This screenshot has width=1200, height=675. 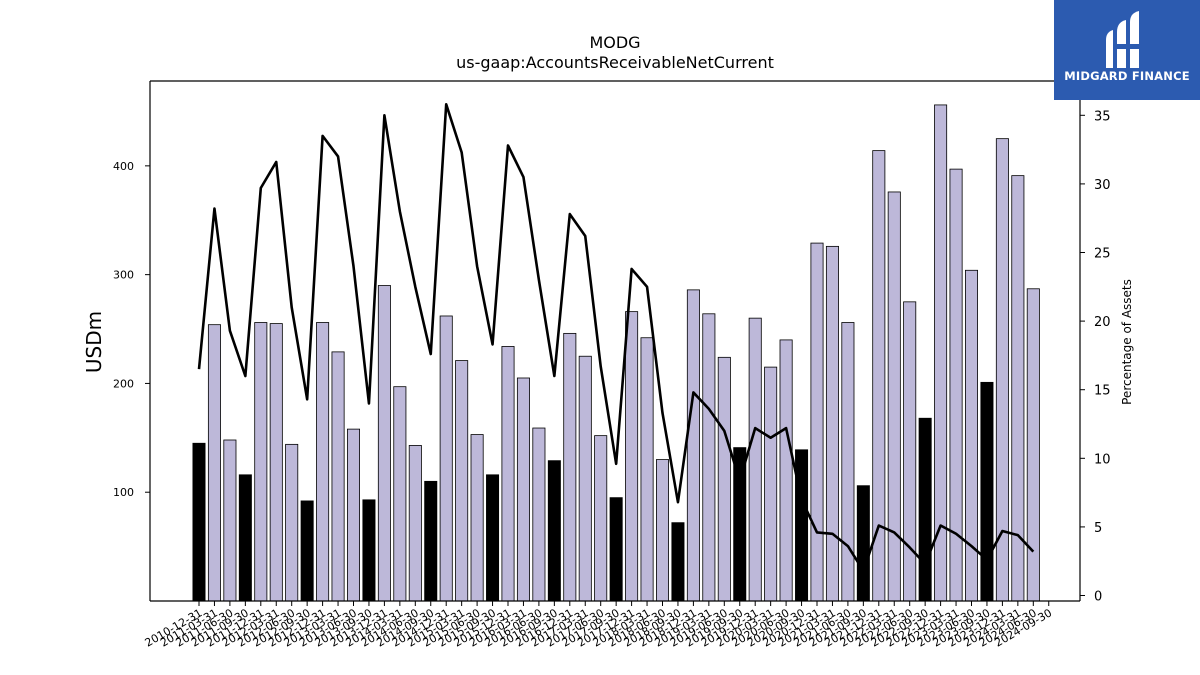 I want to click on y2-tick-label: 20, so click(x=1102, y=322).